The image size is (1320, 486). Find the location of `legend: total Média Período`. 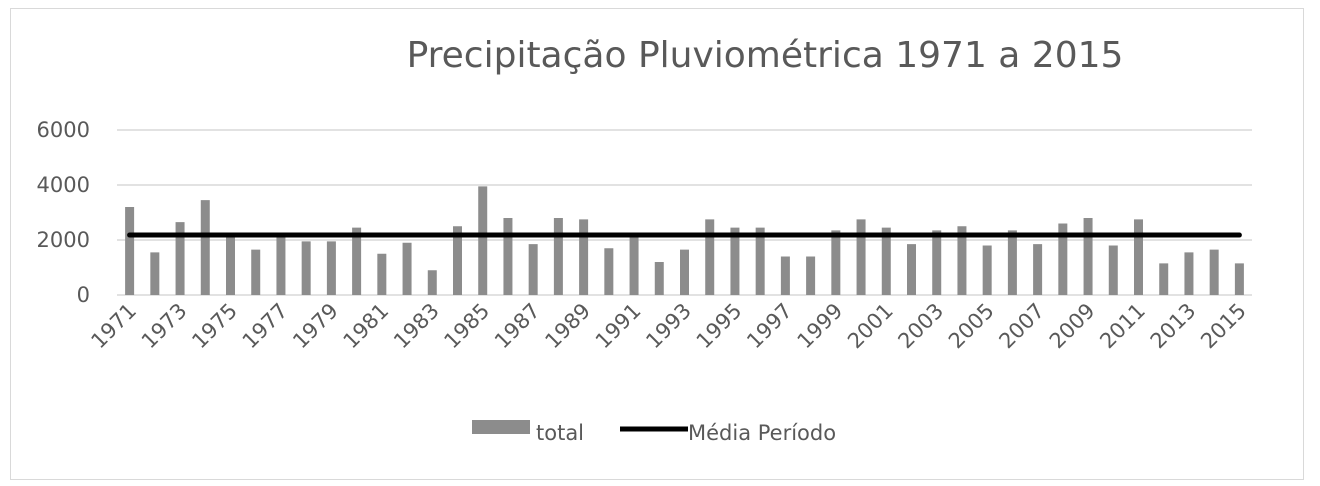

legend: total Média Período is located at coordinates (654, 432).